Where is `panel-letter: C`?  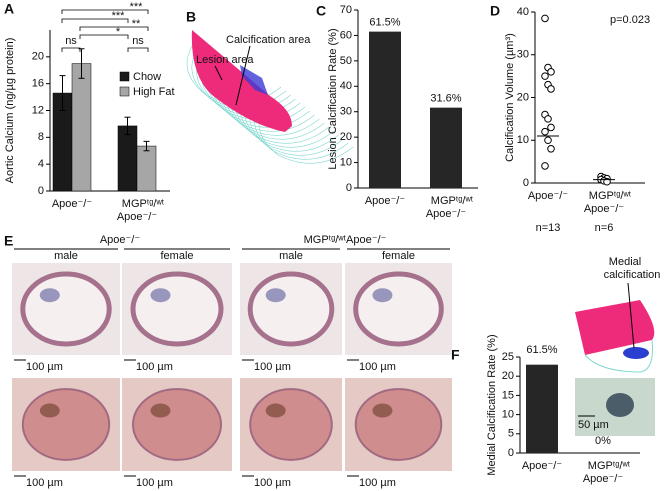
panel-letter: C is located at coordinates (321, 11).